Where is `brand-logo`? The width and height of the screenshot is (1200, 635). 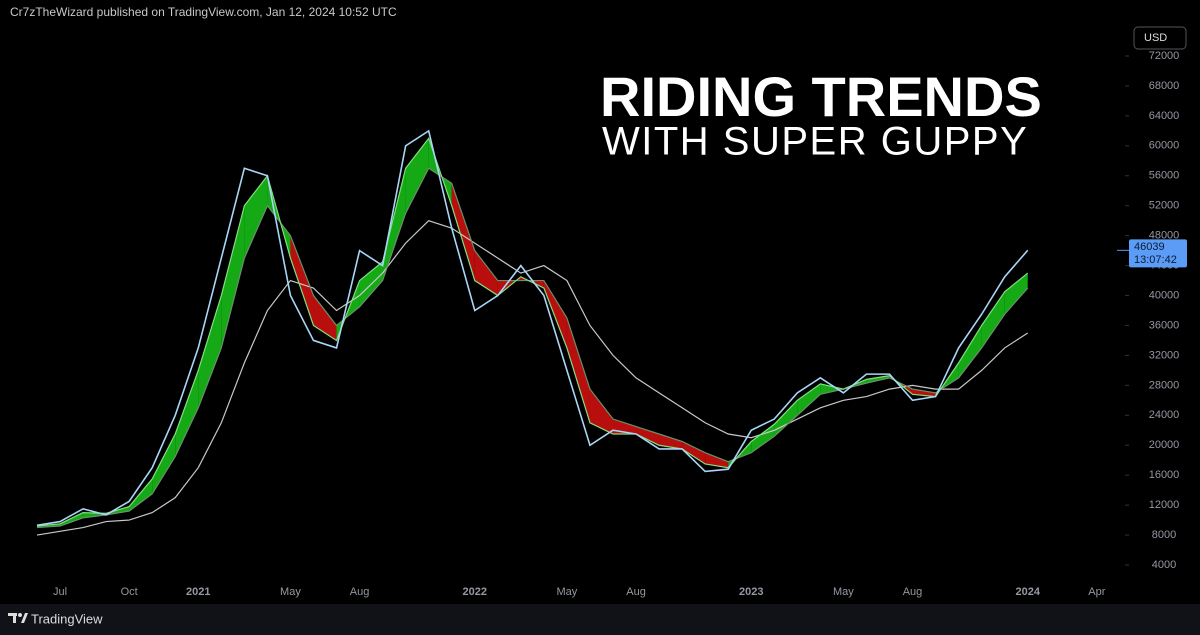
brand-logo is located at coordinates (18, 618).